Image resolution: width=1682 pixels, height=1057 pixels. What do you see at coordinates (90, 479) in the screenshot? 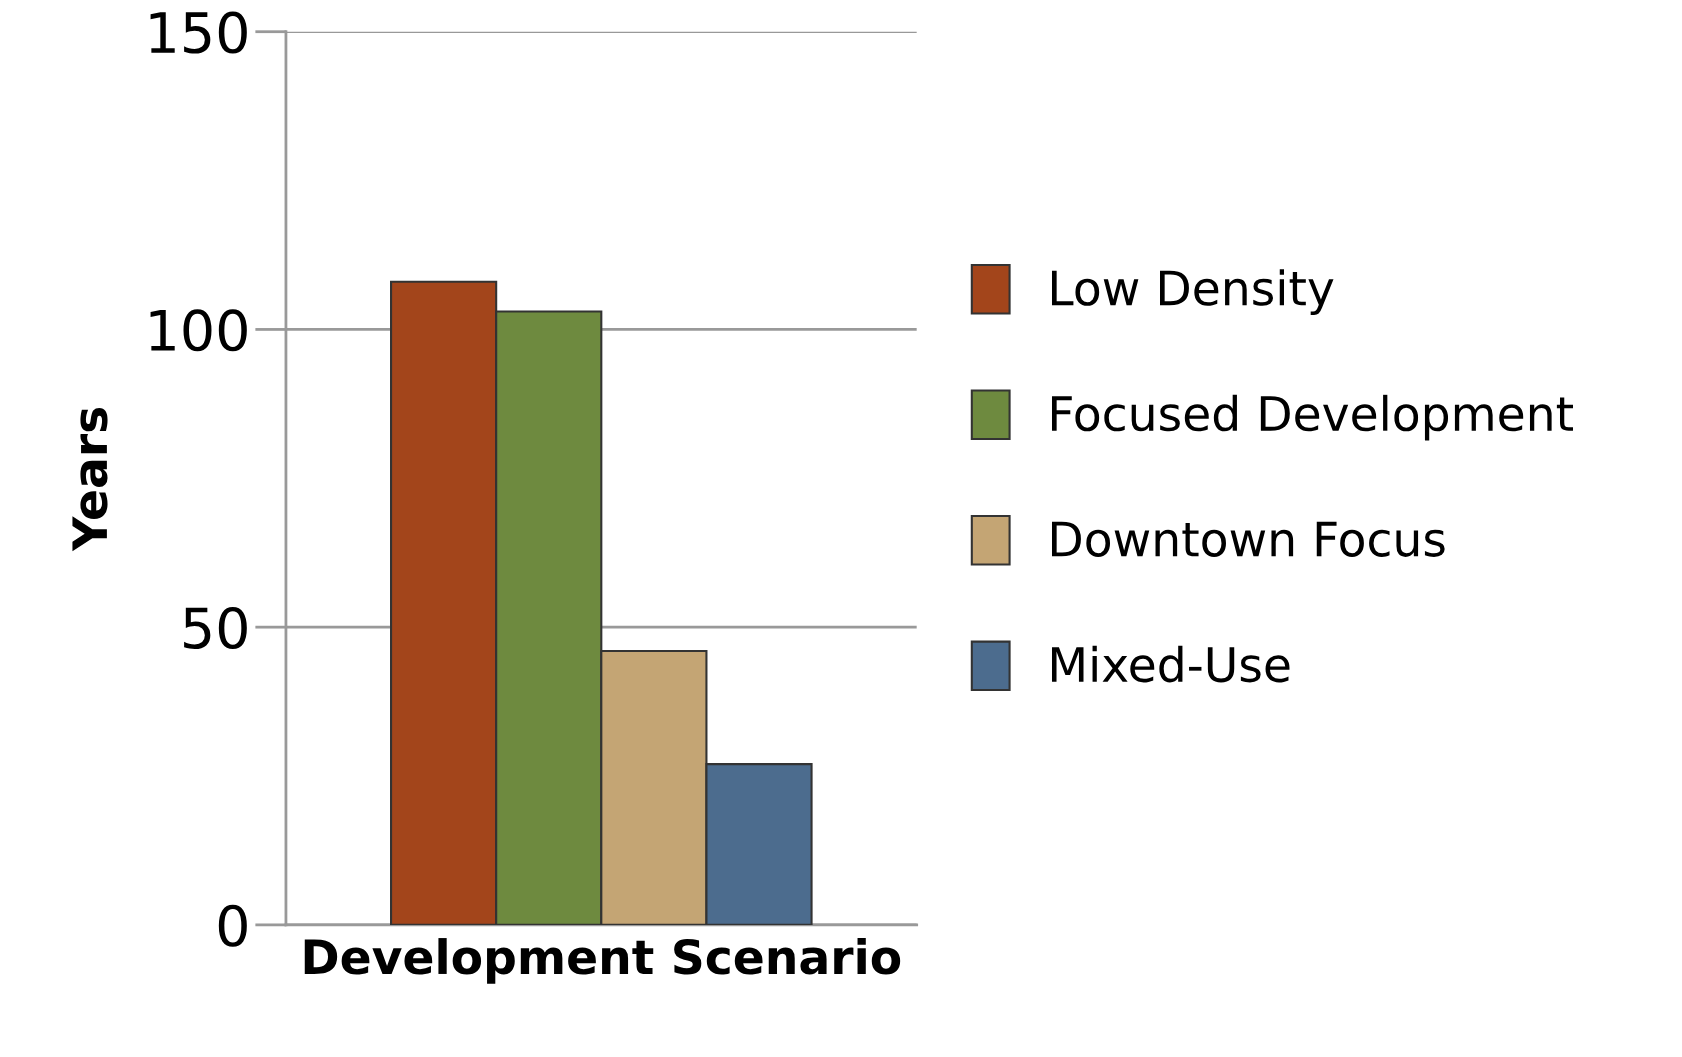
I see `y-axis-title: Years` at bounding box center [90, 479].